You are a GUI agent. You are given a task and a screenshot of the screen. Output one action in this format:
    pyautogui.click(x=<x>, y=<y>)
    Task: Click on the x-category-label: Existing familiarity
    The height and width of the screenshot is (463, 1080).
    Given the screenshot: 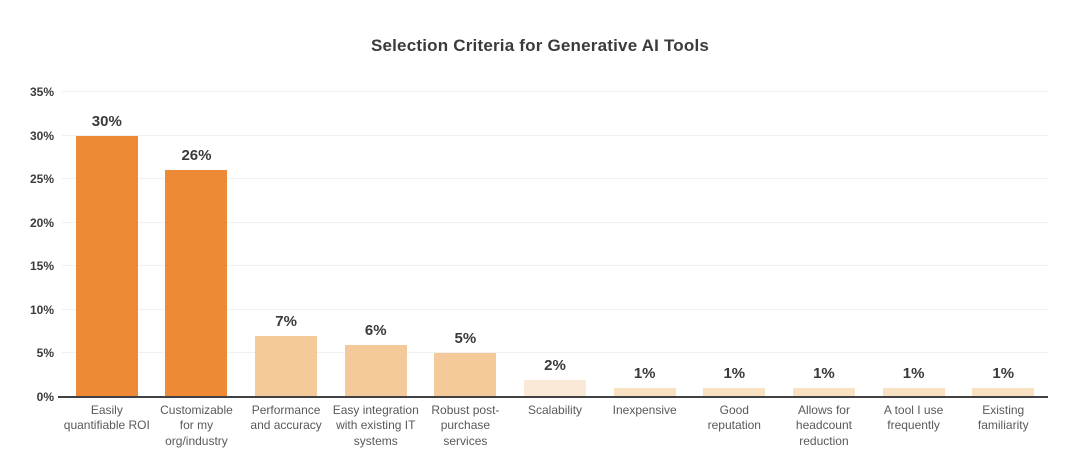 What is the action you would take?
    pyautogui.click(x=1003, y=418)
    